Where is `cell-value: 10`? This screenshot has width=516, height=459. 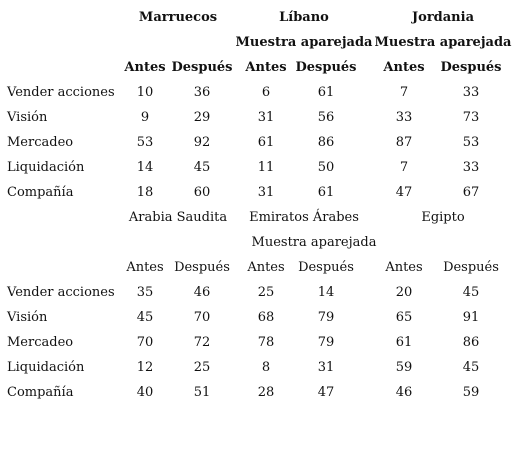
cell-value: 10 is located at coordinates (145, 92).